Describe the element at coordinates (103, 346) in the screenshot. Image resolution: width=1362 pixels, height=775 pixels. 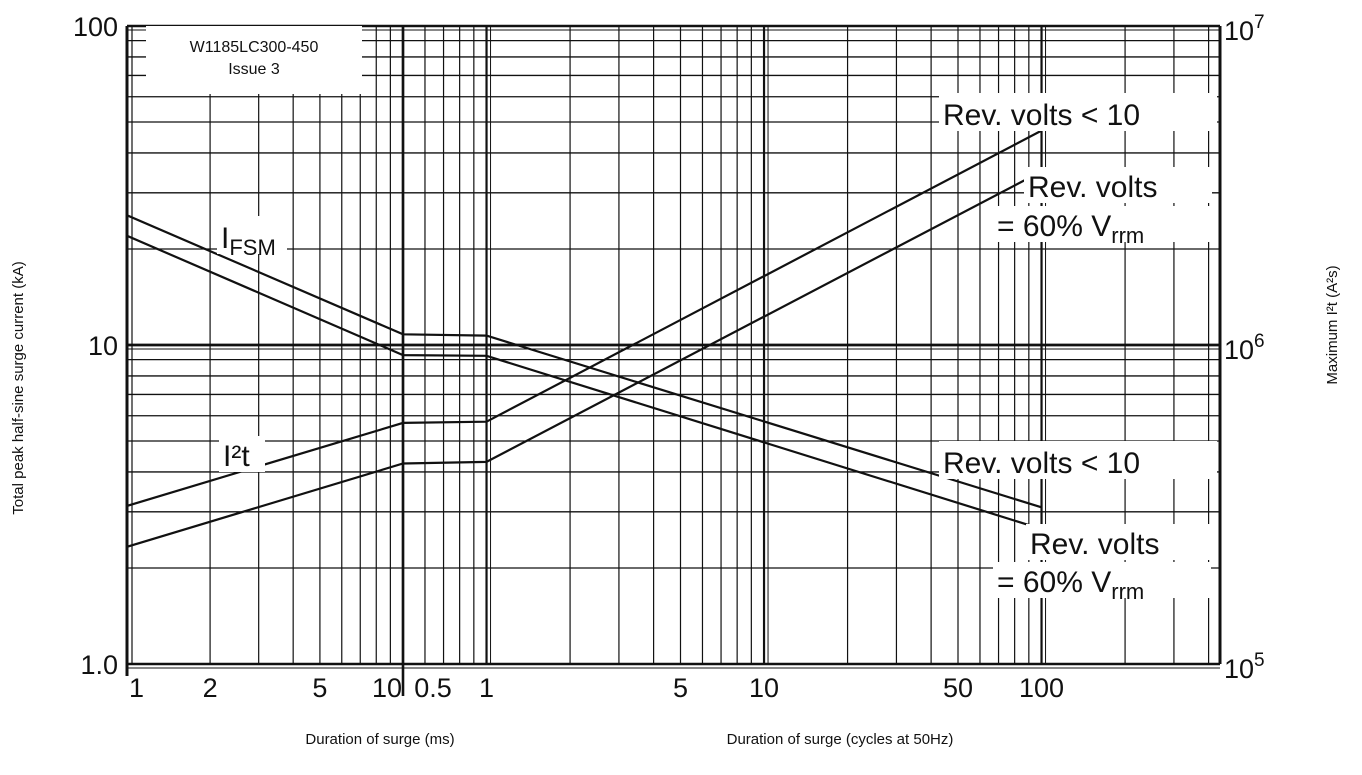
I see `left-tick-label: 10` at that location.